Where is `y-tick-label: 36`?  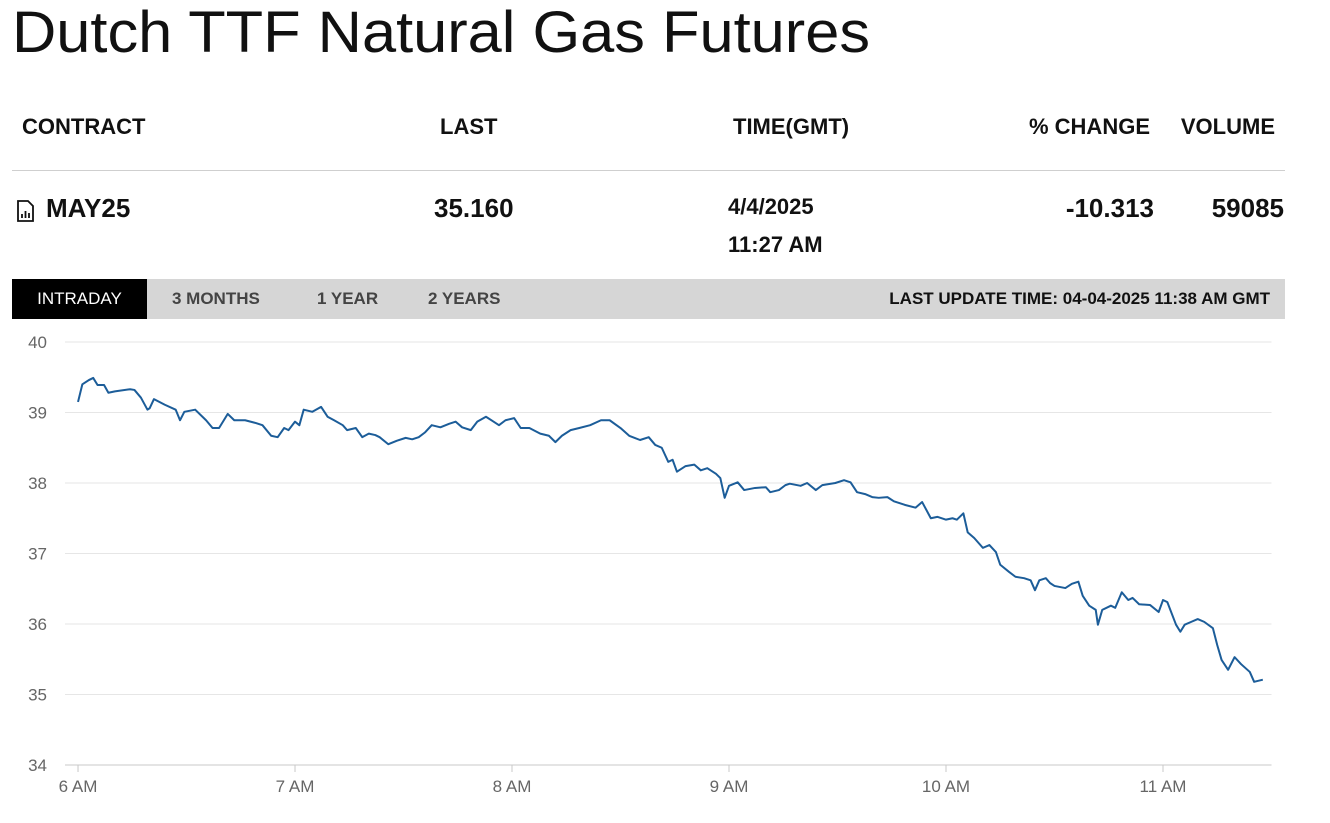
y-tick-label: 36 is located at coordinates (37, 624).